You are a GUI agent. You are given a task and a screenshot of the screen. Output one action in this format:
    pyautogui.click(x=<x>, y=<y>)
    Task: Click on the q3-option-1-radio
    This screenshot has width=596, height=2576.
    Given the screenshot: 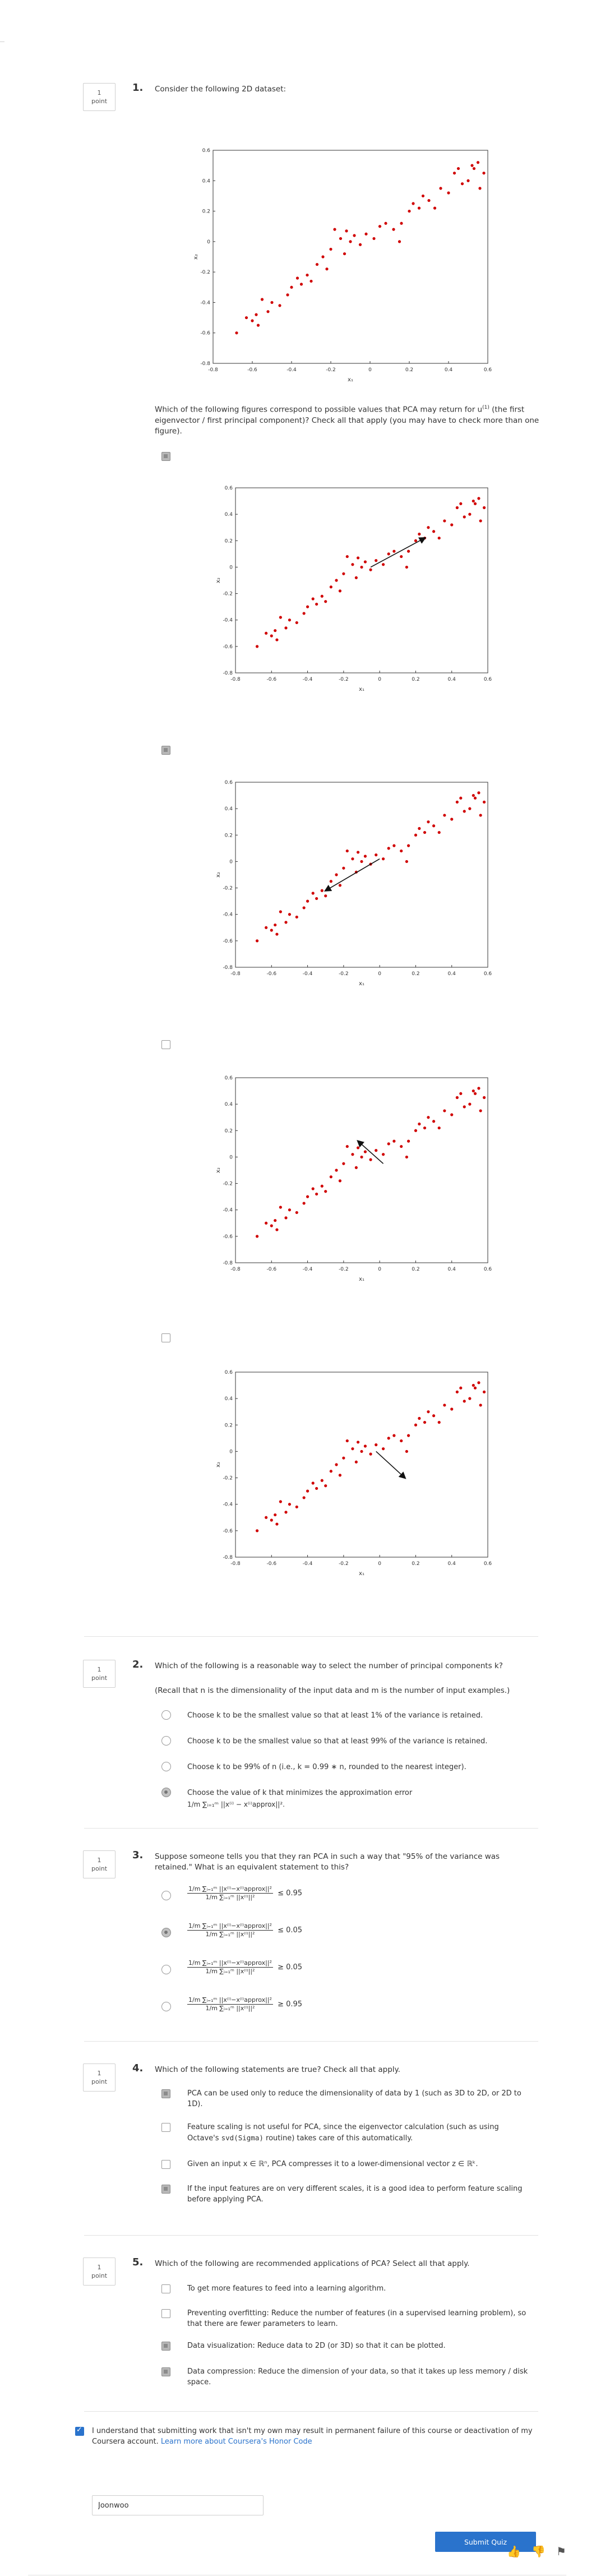 What is the action you would take?
    pyautogui.click(x=166, y=1896)
    